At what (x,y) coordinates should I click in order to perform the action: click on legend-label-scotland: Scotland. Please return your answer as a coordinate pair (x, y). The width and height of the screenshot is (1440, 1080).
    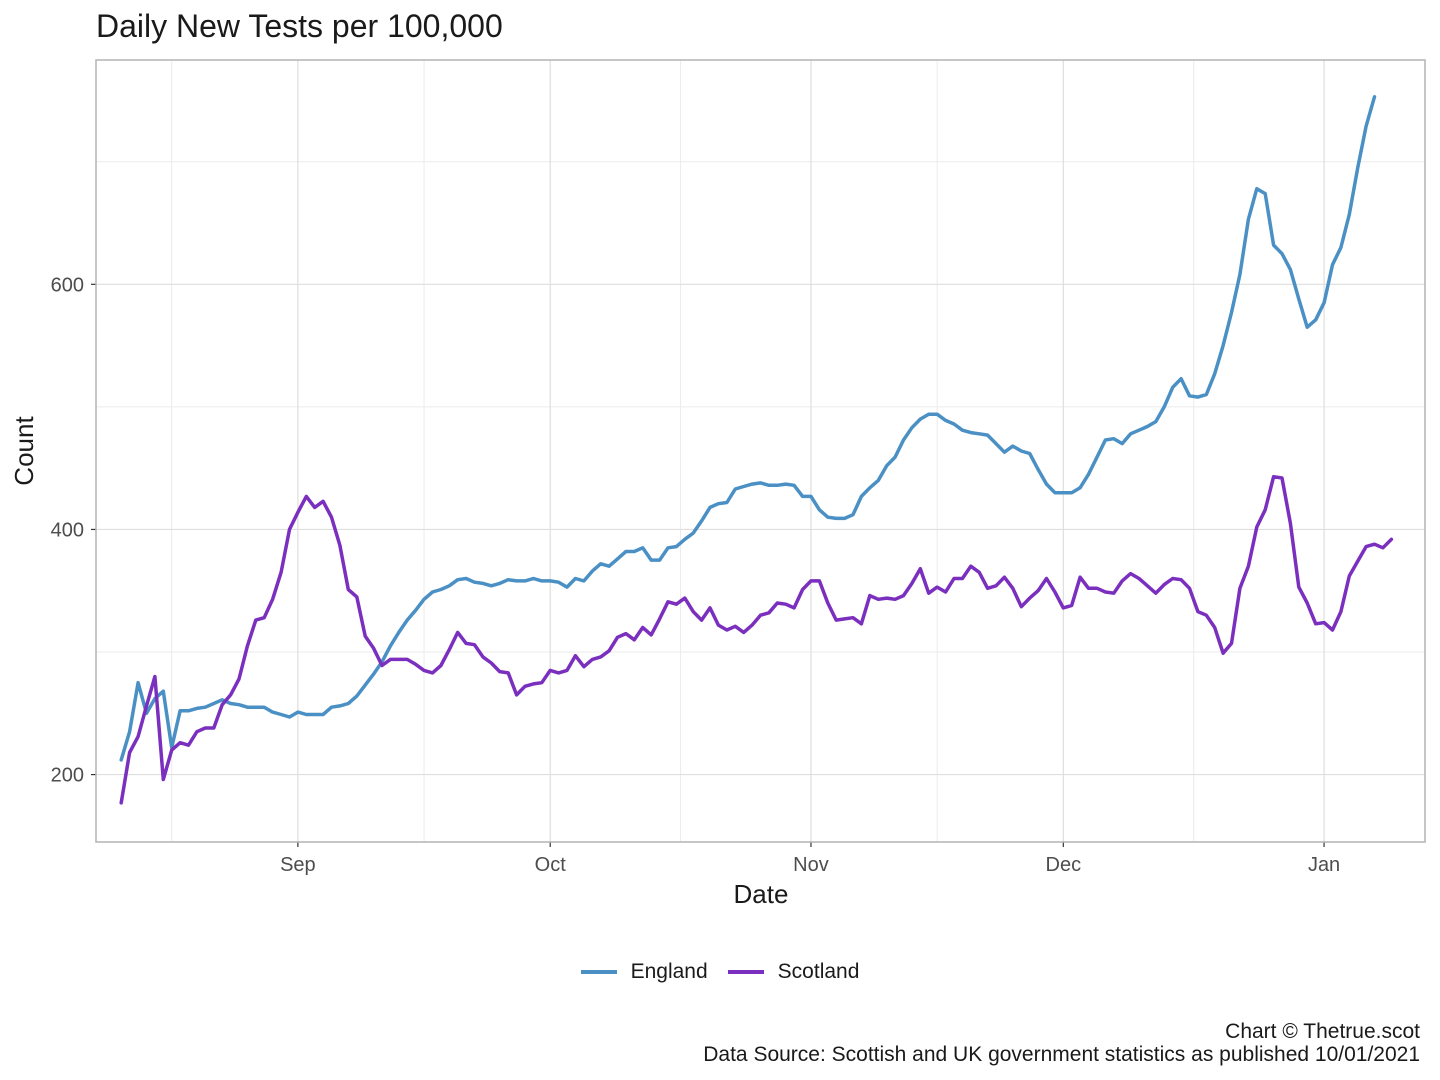
    Looking at the image, I should click on (818, 971).